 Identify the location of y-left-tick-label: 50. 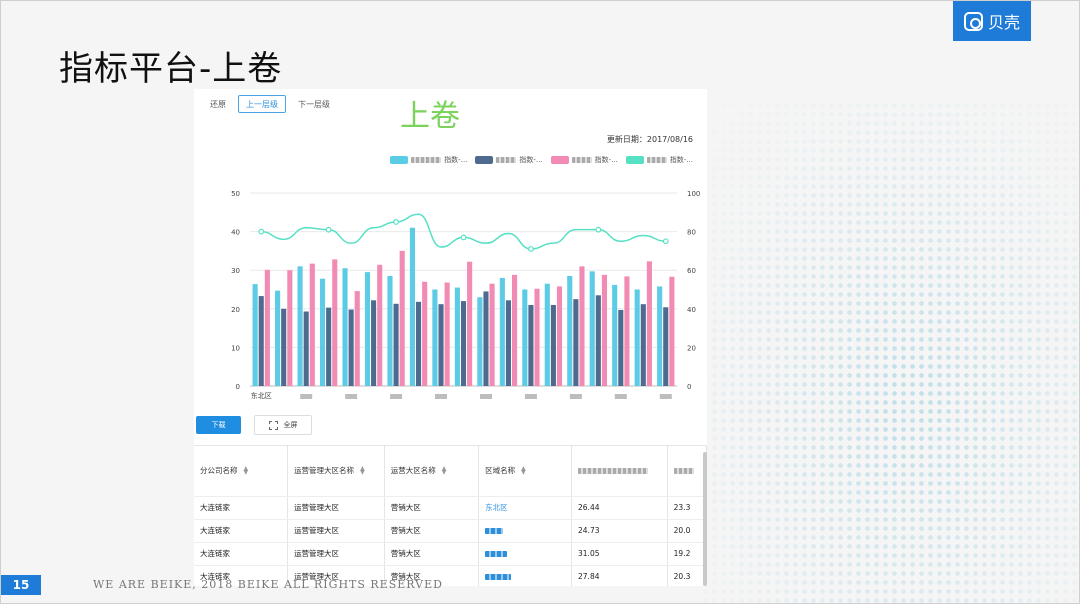
(235, 194).